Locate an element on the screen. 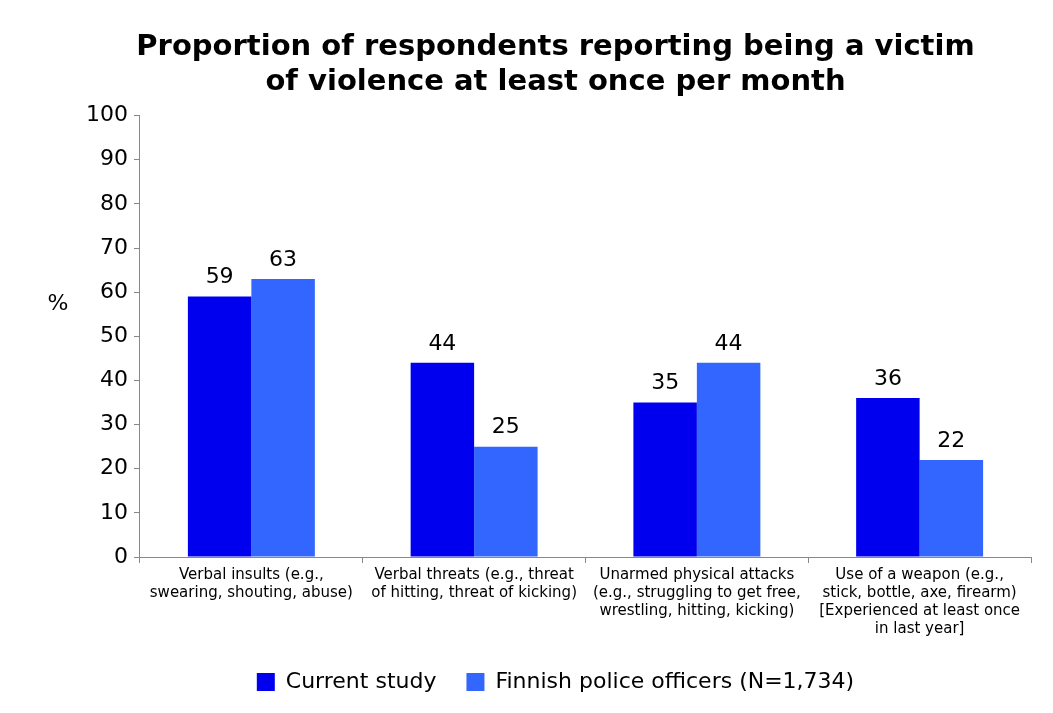 Image resolution: width=1053 pixels, height=713 pixels. x-tick-label: Verbal threats (e.g., threat of hitting, threat of kicking) is located at coordinates (474, 582).